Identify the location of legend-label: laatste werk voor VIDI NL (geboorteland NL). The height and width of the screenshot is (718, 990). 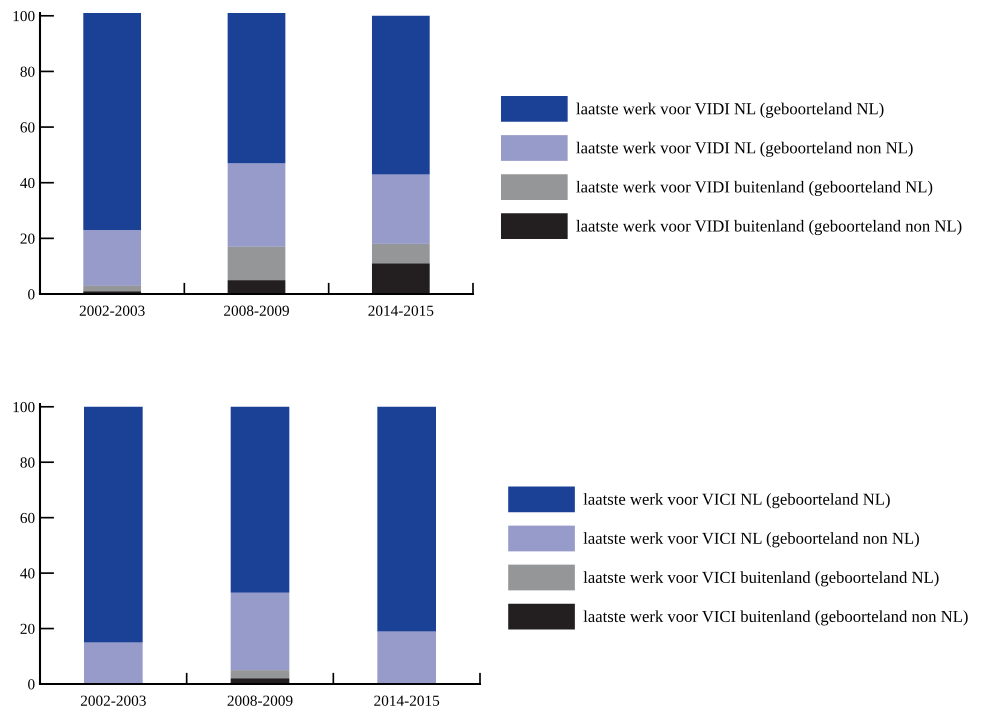
(730, 110).